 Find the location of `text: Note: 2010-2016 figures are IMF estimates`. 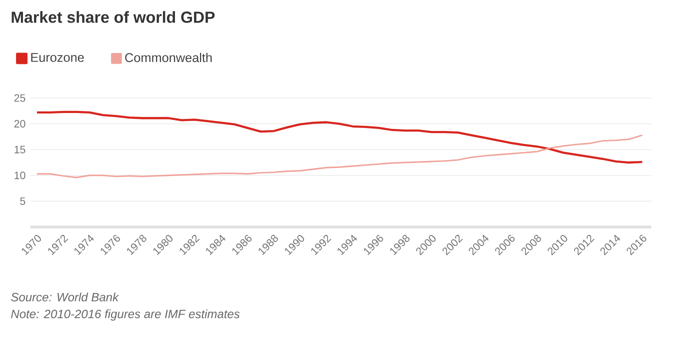

text: Note: 2010-2016 figures are IMF estimates is located at coordinates (125, 315).